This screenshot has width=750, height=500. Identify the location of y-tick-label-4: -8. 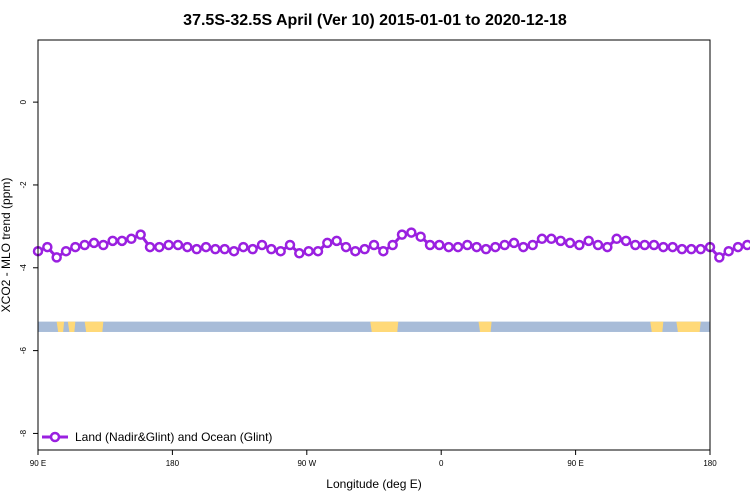
(23, 433).